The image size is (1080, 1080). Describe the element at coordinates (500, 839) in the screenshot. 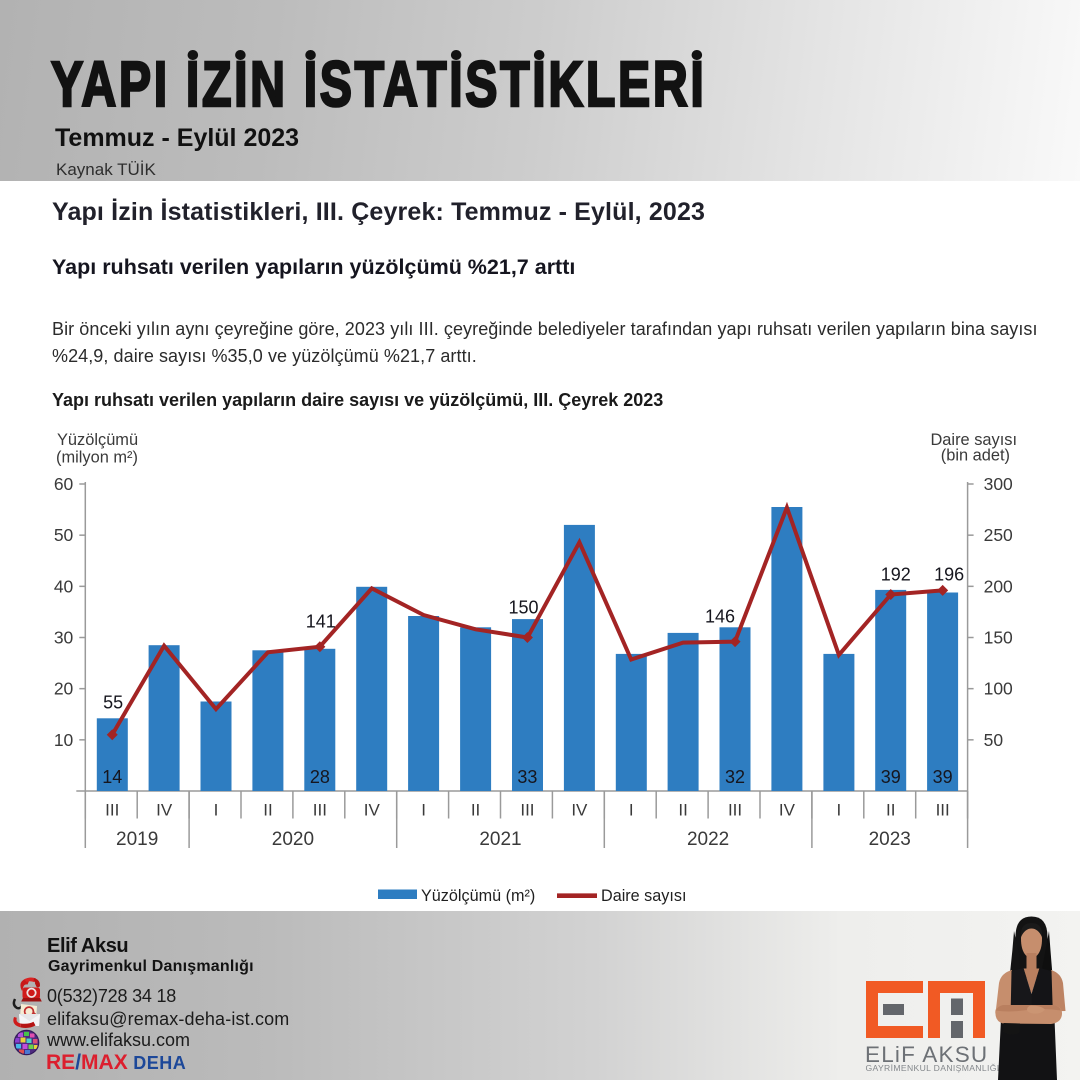

I see `svg-text: 2021` at that location.